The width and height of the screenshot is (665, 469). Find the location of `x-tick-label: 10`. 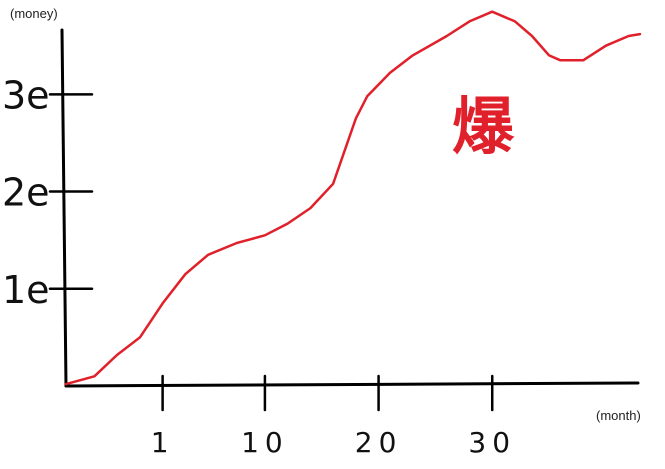

x-tick-label: 10 is located at coordinates (265, 442).